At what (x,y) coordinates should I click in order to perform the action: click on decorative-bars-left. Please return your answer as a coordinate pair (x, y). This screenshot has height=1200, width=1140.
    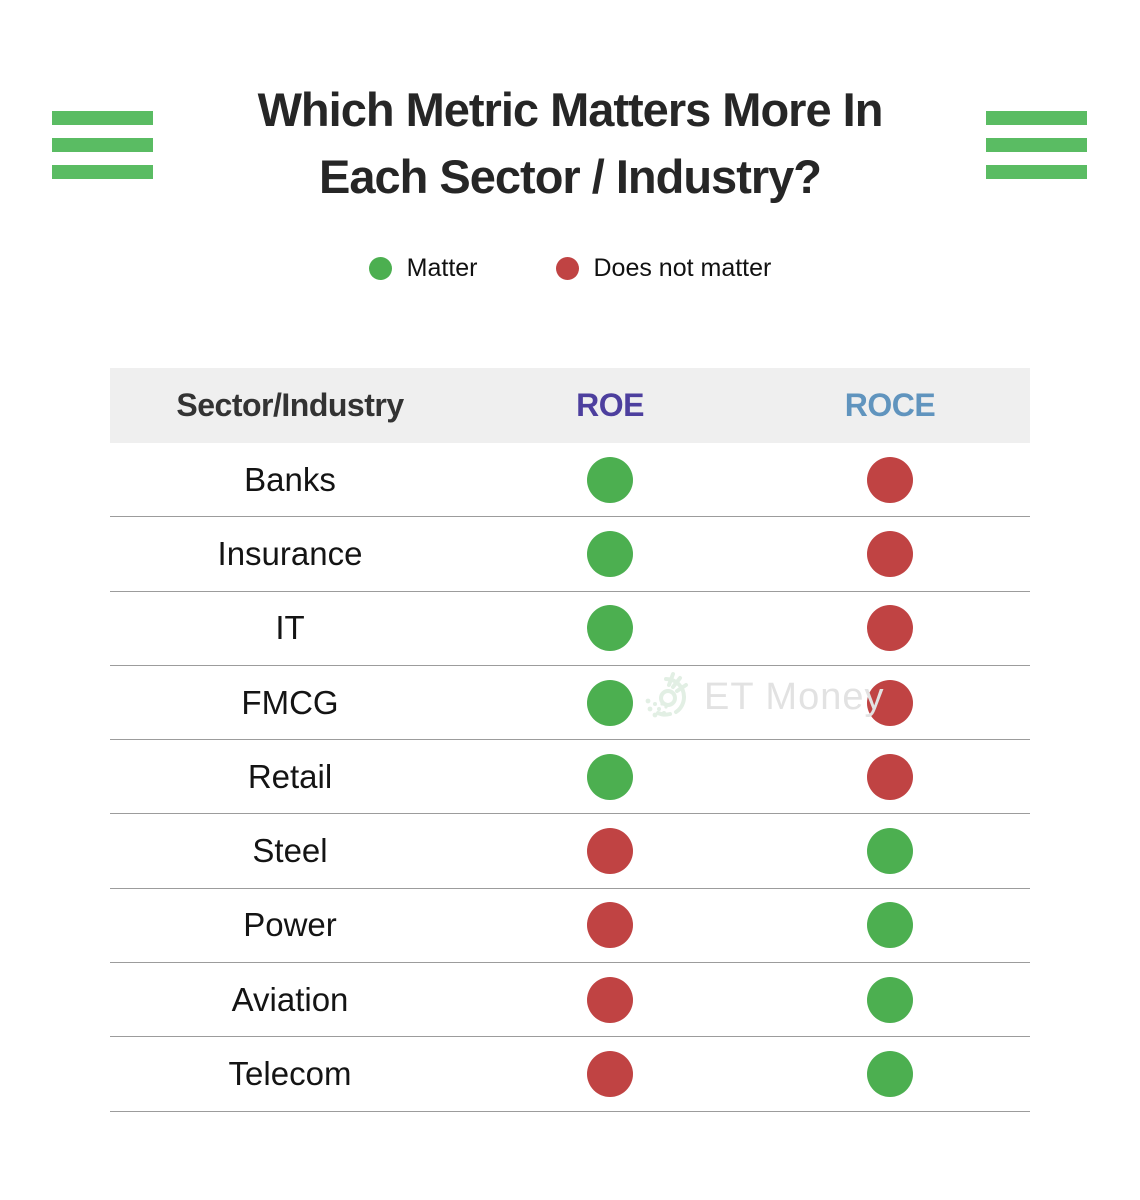
    Looking at the image, I should click on (102, 145).